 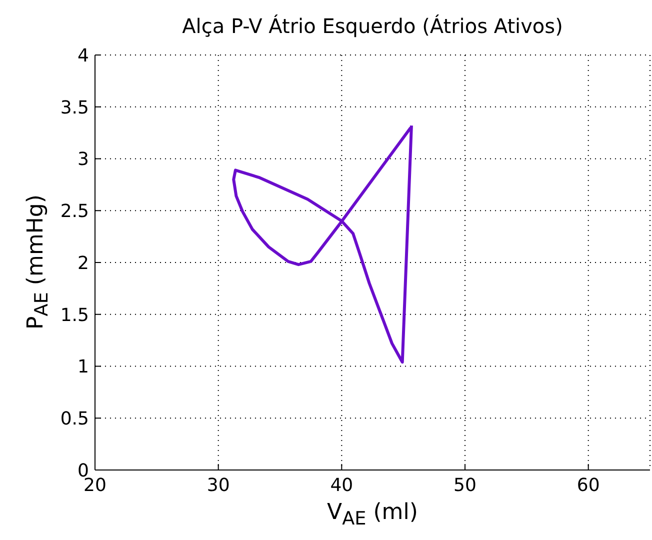 What do you see at coordinates (74, 419) in the screenshot?
I see `y-tick-label: 0.5` at bounding box center [74, 419].